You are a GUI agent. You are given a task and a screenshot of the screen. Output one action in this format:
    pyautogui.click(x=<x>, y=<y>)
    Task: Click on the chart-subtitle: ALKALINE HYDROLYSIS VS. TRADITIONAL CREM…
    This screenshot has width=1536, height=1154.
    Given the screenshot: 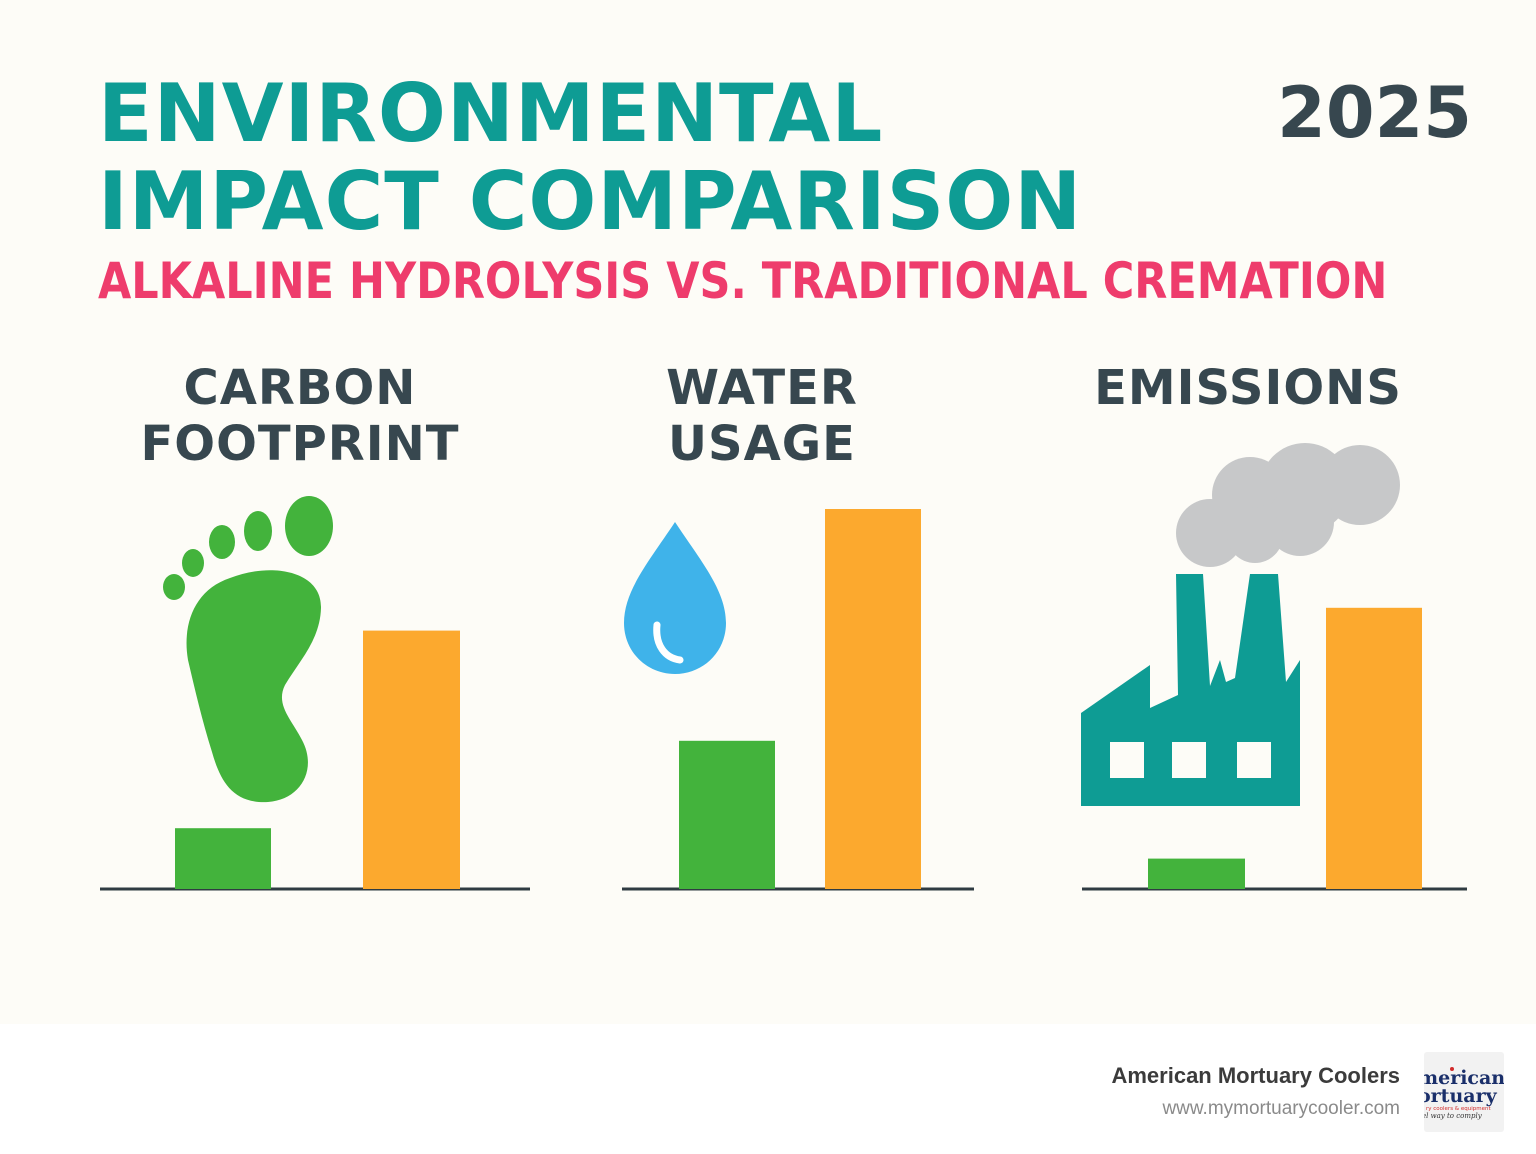 What is the action you would take?
    pyautogui.click(x=743, y=281)
    